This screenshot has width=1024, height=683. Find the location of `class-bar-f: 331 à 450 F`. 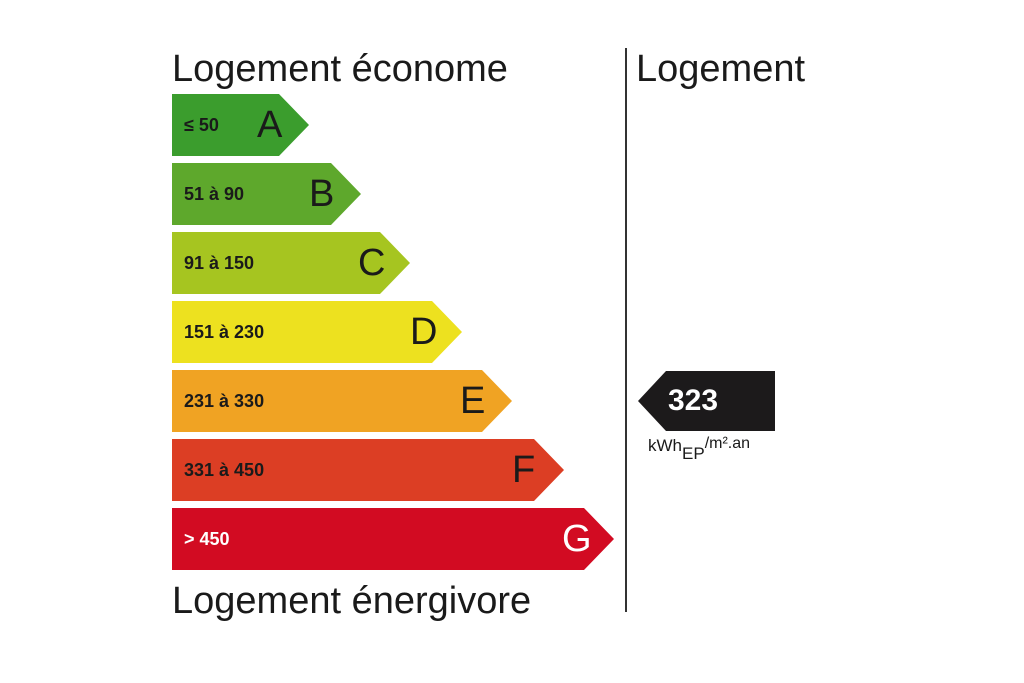

class-bar-f: 331 à 450 F is located at coordinates (368, 470).